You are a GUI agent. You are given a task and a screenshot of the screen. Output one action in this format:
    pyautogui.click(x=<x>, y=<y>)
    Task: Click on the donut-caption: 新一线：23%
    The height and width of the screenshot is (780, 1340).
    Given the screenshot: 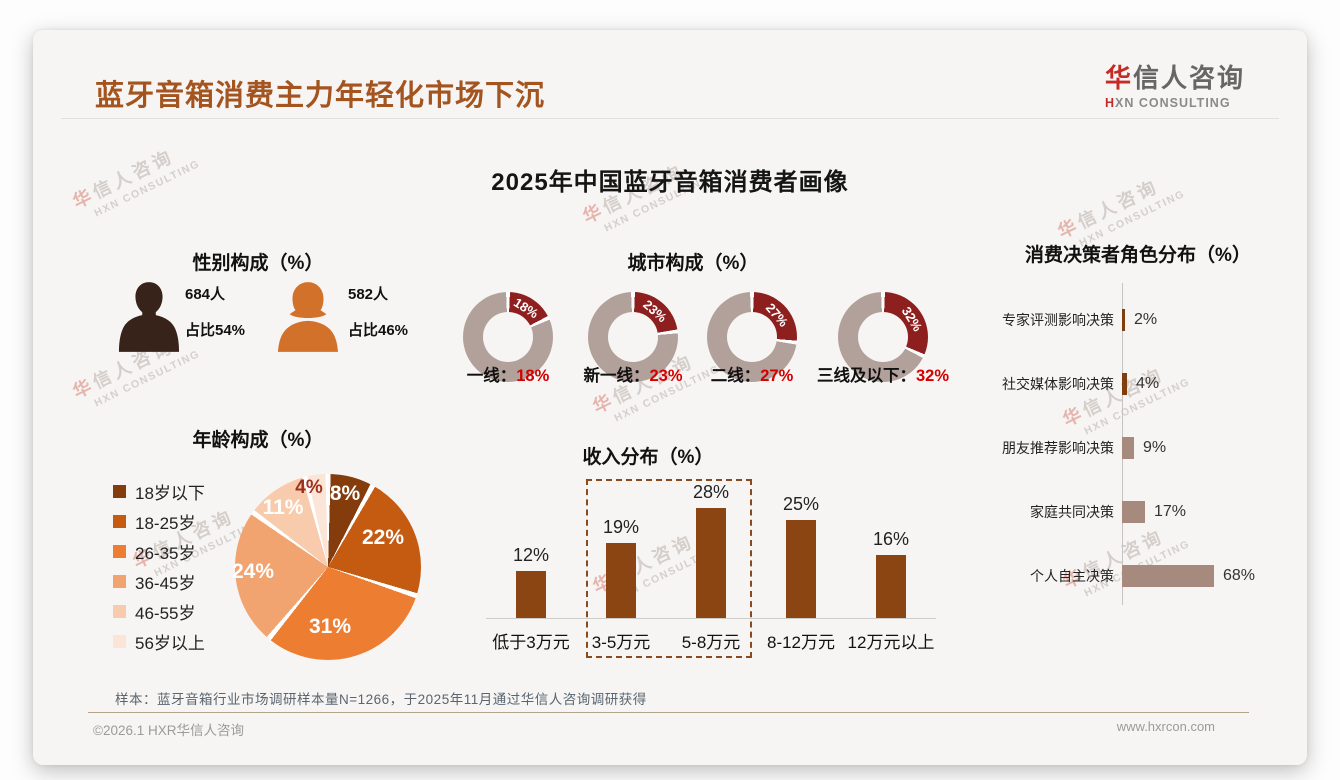 What is the action you would take?
    pyautogui.click(x=633, y=376)
    